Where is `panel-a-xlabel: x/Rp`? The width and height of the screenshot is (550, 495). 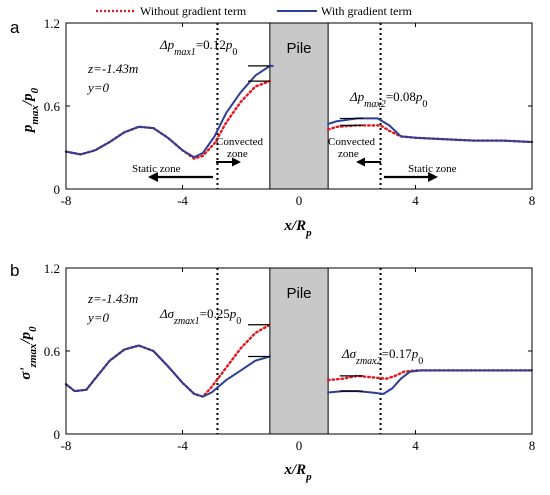
panel-a-xlabel: x/Rp is located at coordinates (297, 228).